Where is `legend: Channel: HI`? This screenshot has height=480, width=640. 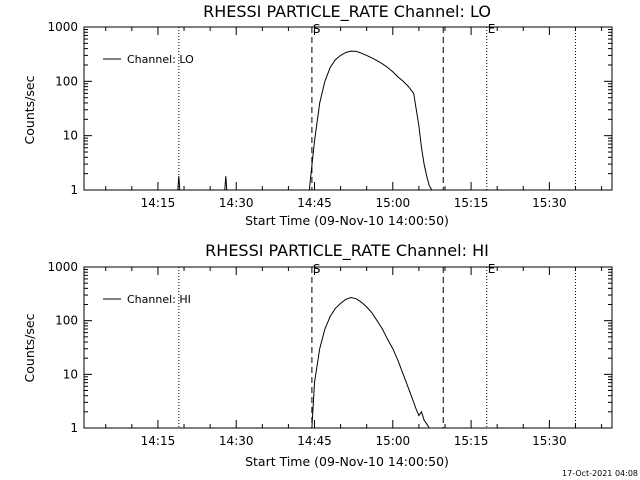
legend: Channel: HI is located at coordinates (147, 299).